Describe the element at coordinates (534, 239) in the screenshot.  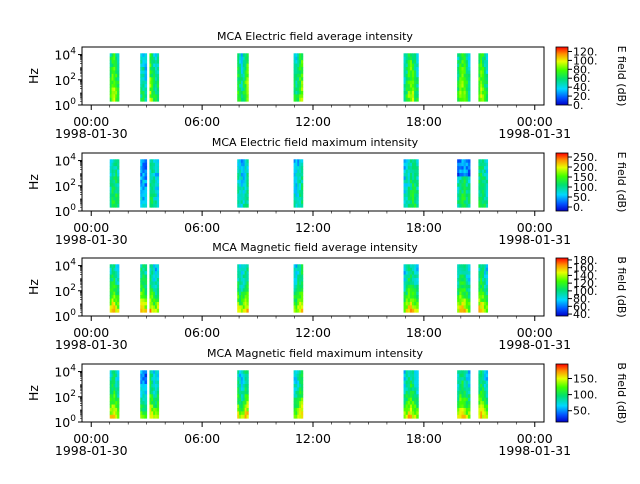
I see `x-date-label: 1998-01-31` at that location.